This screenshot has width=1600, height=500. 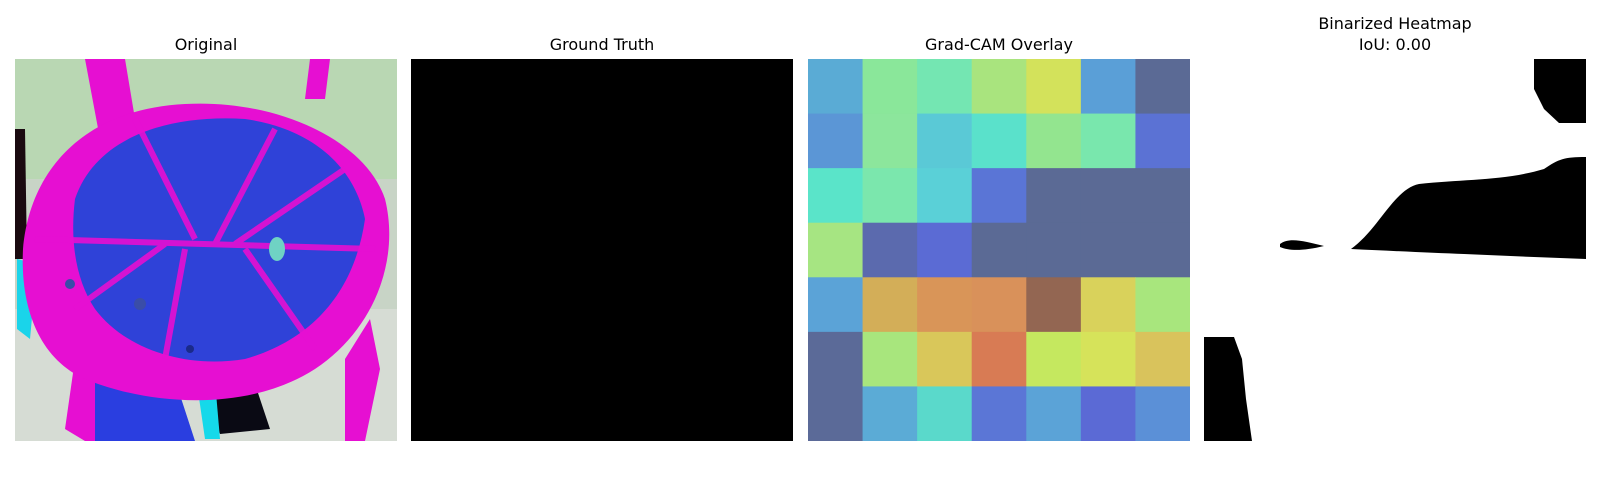 What do you see at coordinates (206, 44) in the screenshot?
I see `panel-title-original: Original` at bounding box center [206, 44].